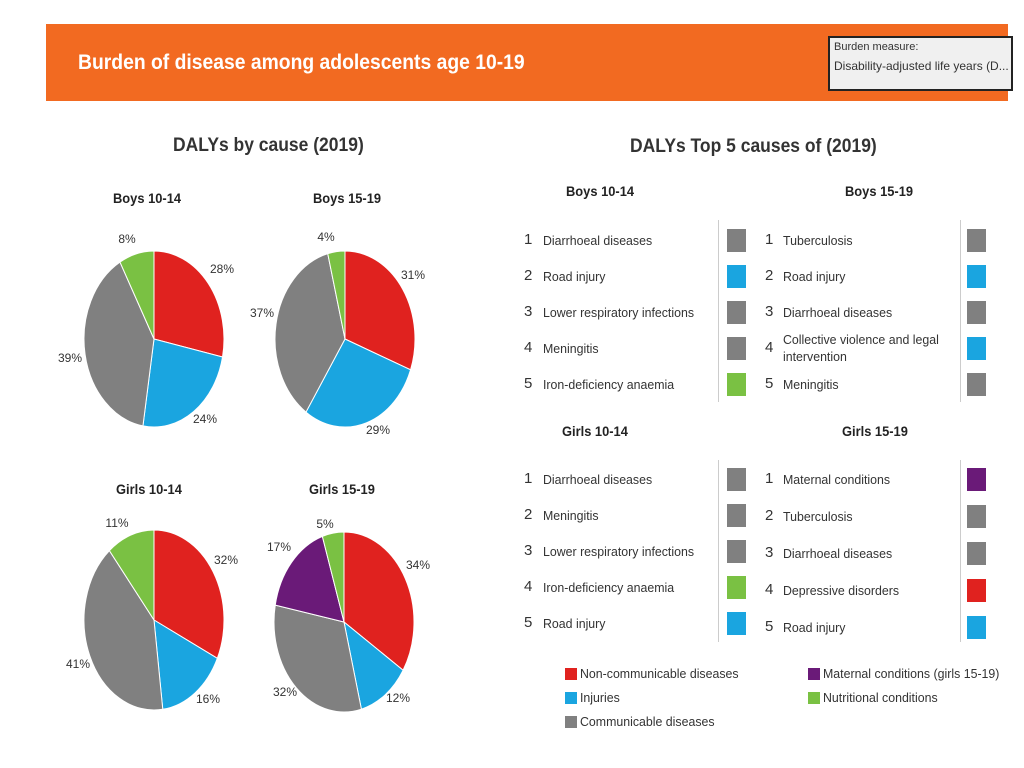  Describe the element at coordinates (880, 697) in the screenshot. I see `legend-label: Nutritional conditions` at that location.